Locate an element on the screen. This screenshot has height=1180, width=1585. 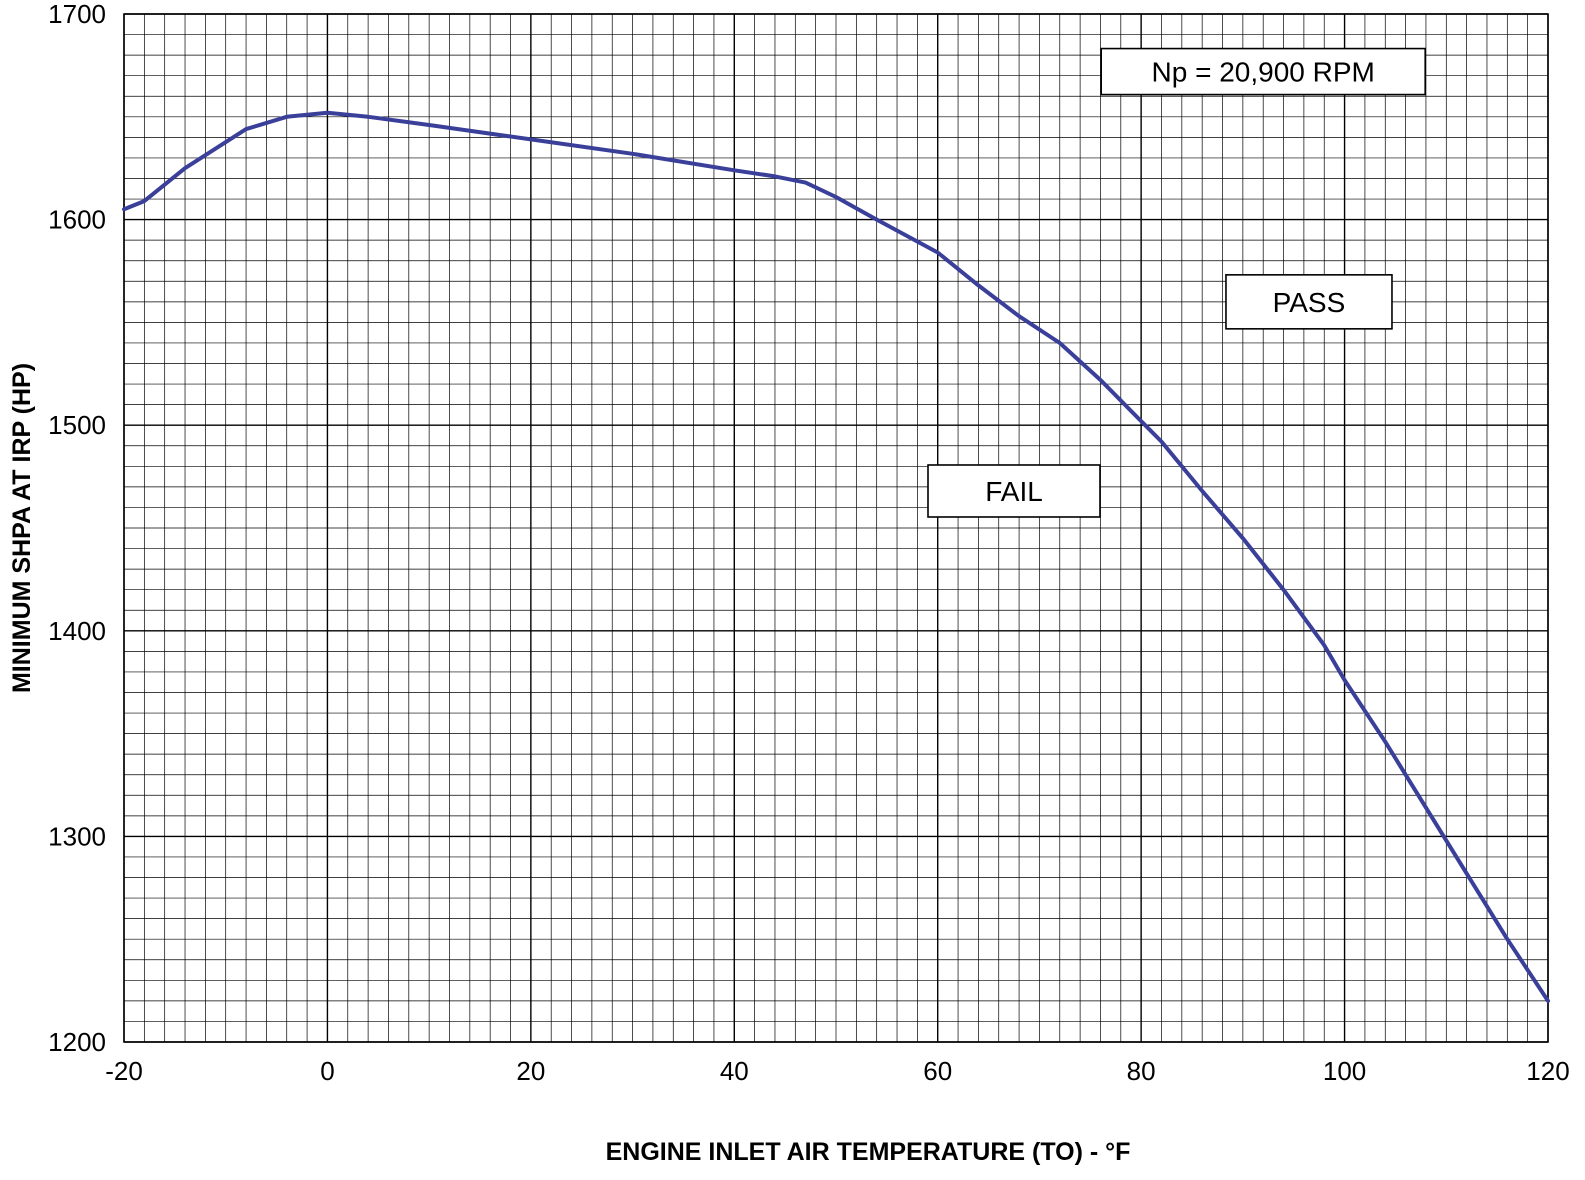
x-tick-label: 80 is located at coordinates (1141, 1071).